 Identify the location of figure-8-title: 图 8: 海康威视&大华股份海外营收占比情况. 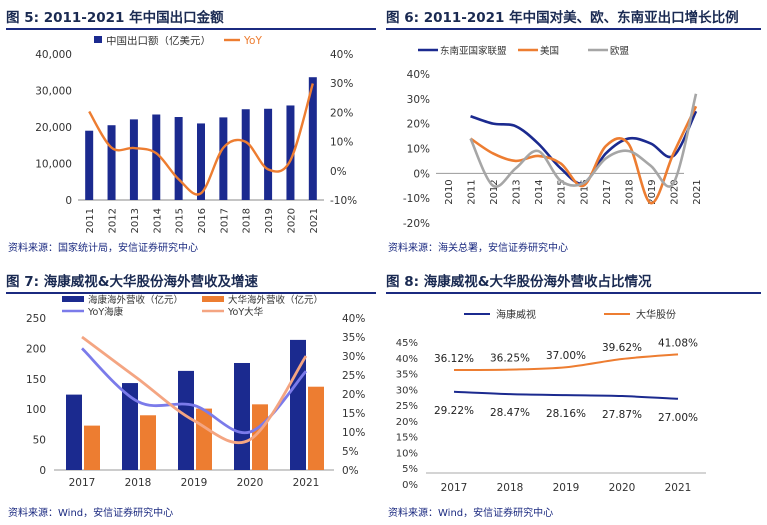
(573, 283).